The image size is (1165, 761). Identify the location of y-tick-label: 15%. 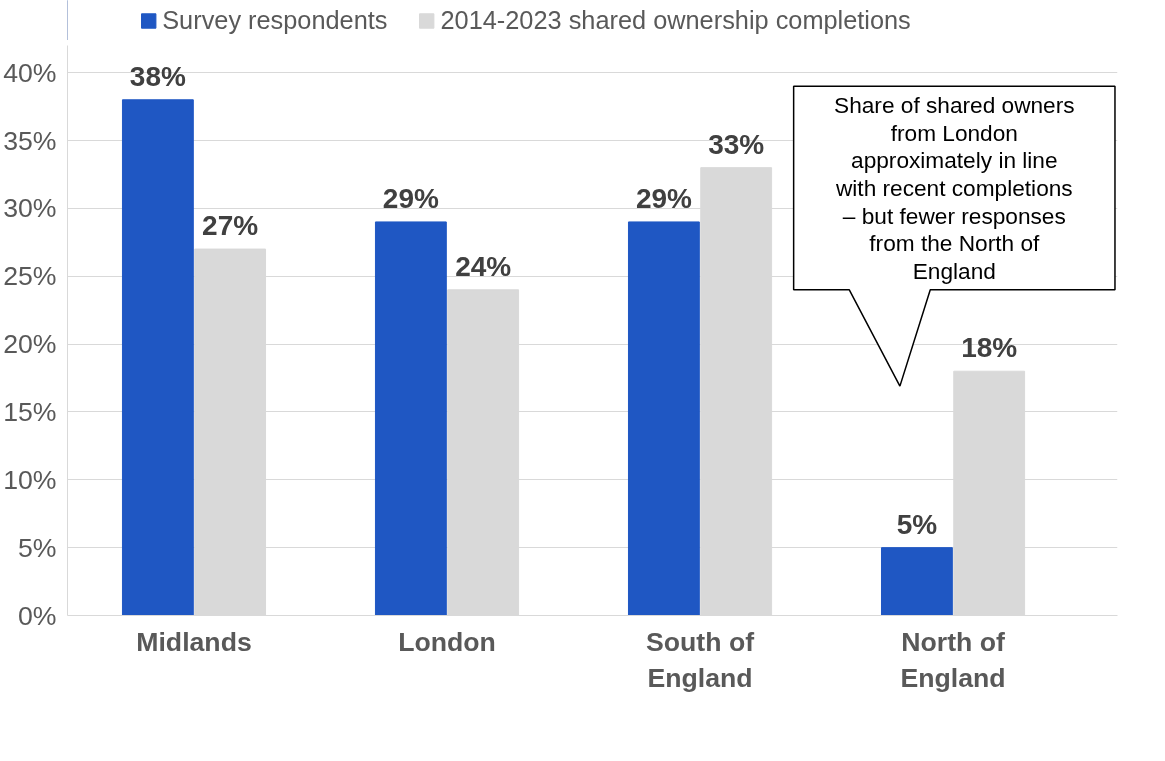
(30, 411).